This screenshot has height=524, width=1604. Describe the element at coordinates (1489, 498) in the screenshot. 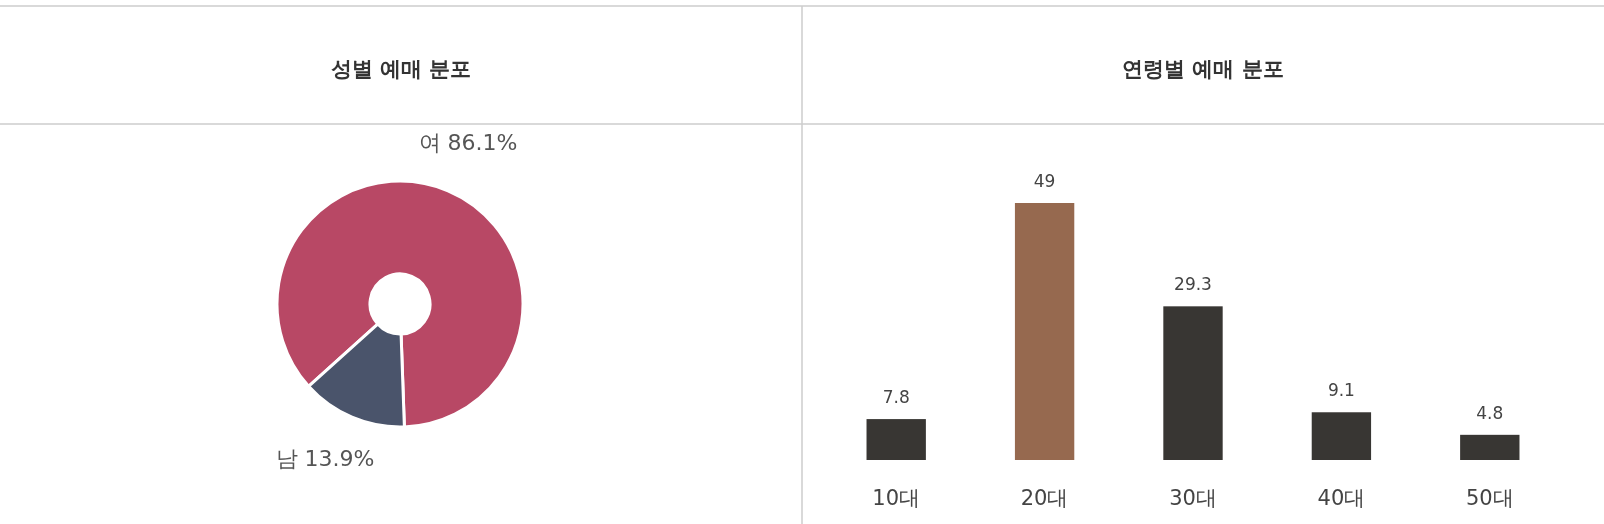

I see `x-tick-label: 50대` at that location.